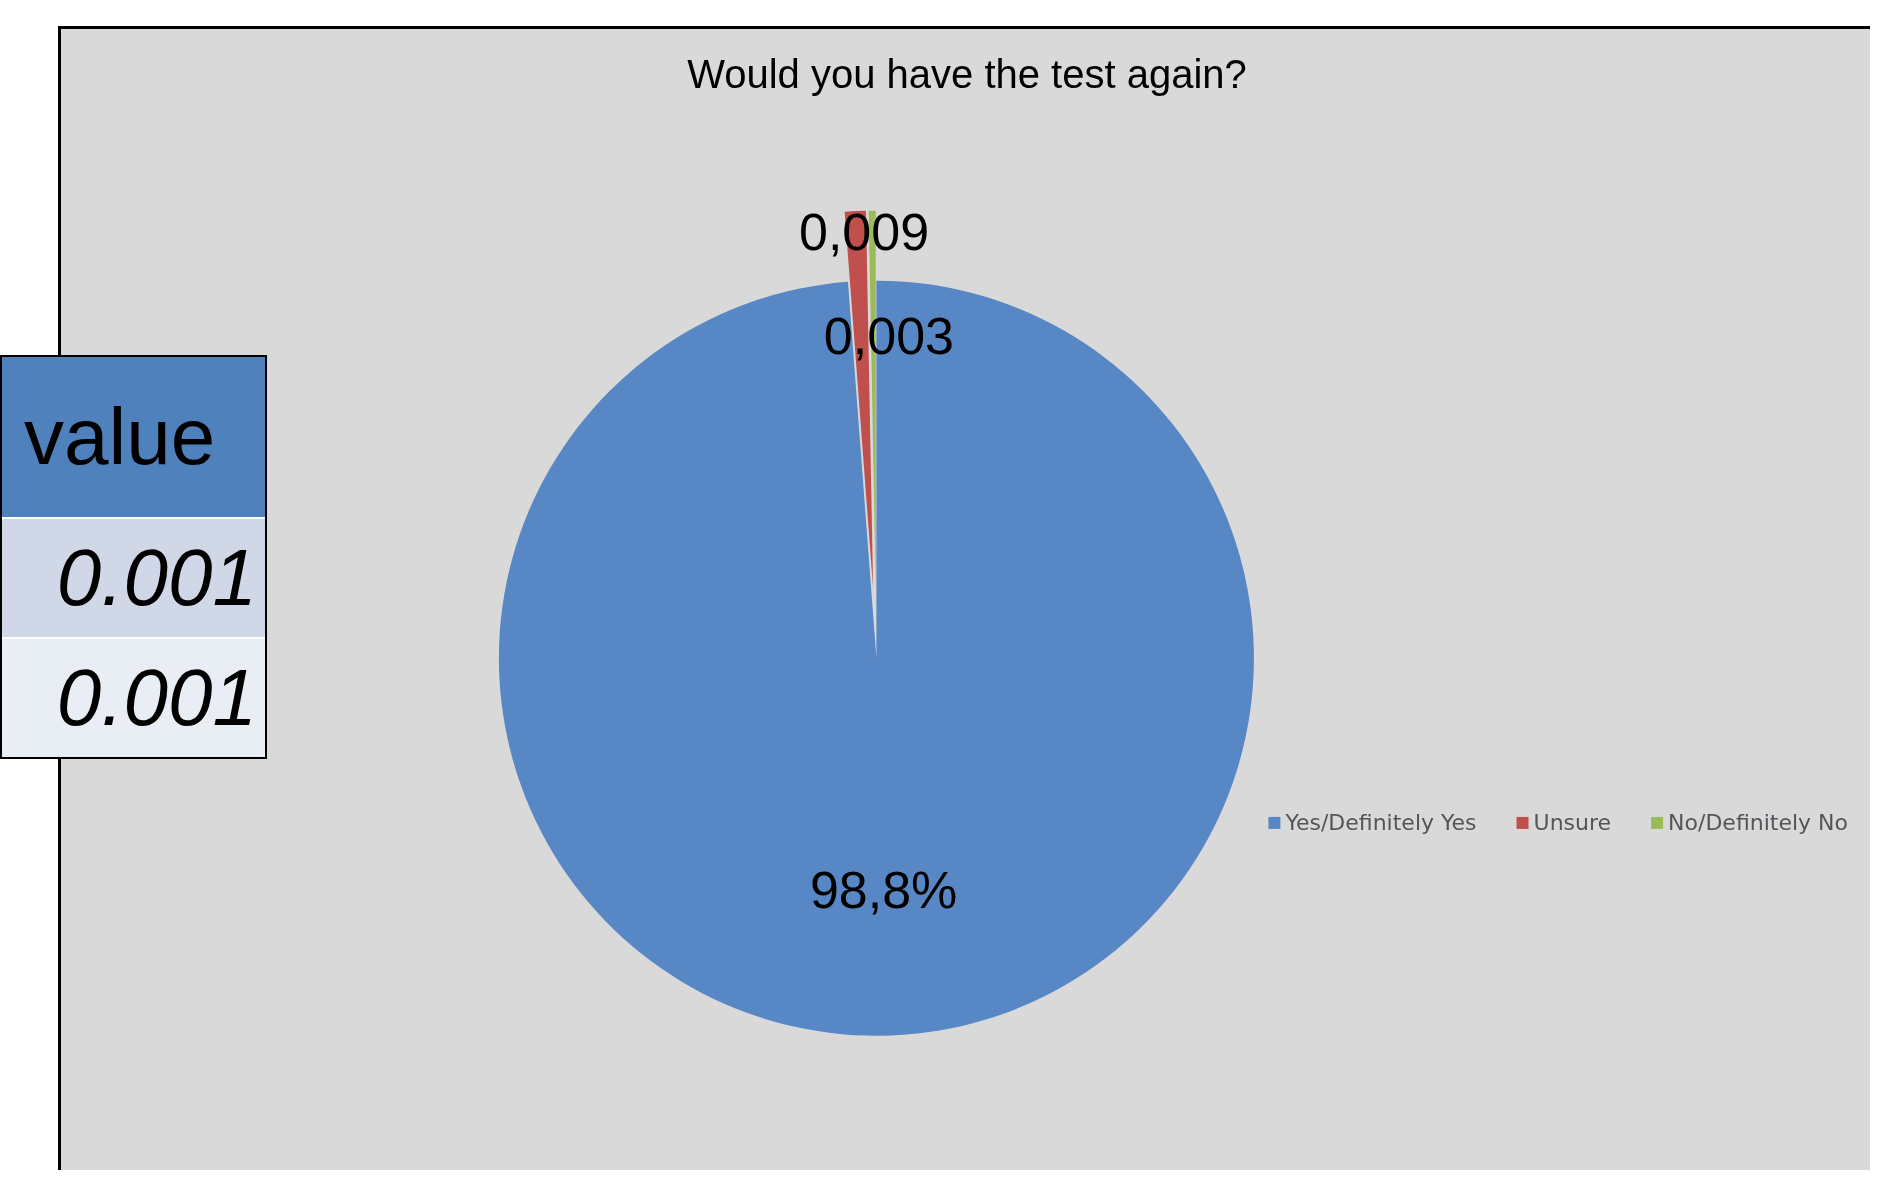  What do you see at coordinates (1758, 823) in the screenshot?
I see `legend-label: No/Definitely No` at bounding box center [1758, 823].